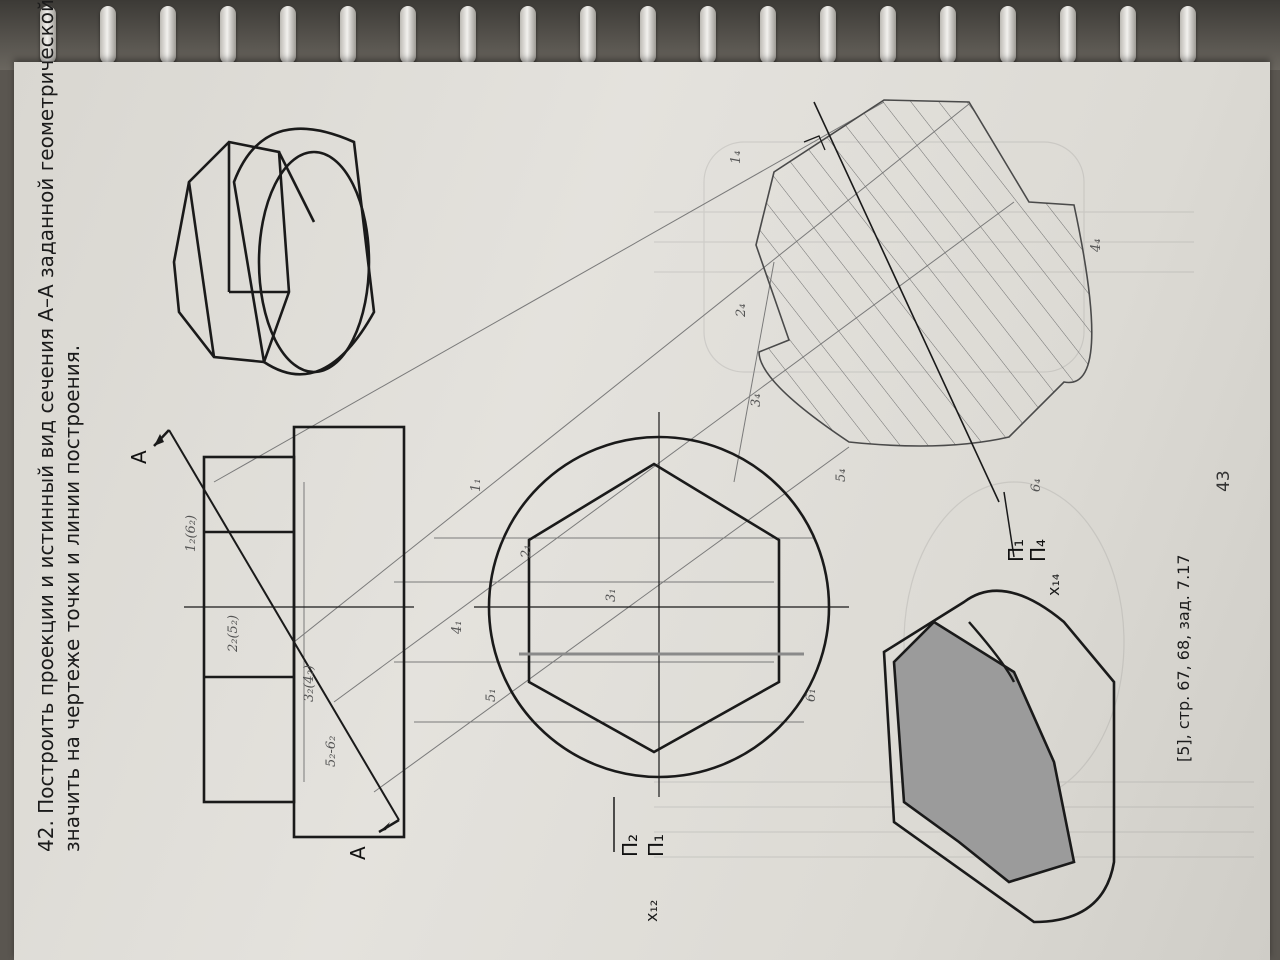 The width and height of the screenshot is (1280, 960). I want to click on axis-x14-label: x₁₄, so click(1053, 584).